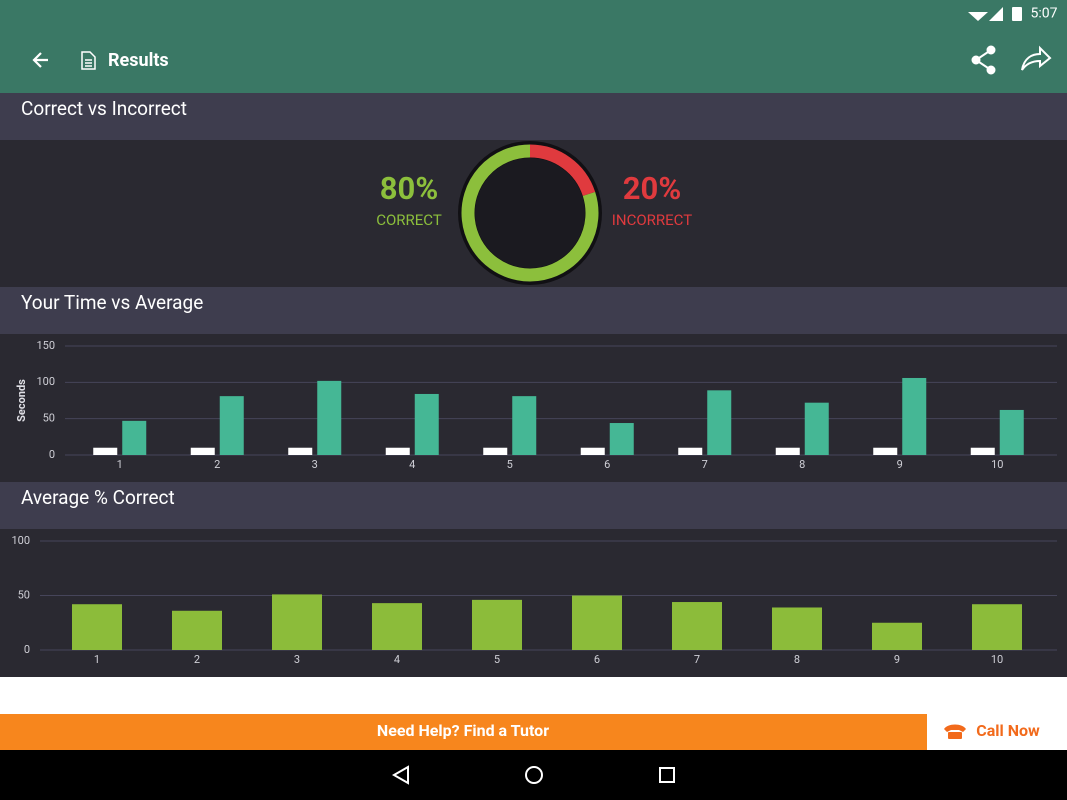 The height and width of the screenshot is (800, 1067). I want to click on percent-label: 80%, so click(409, 188).